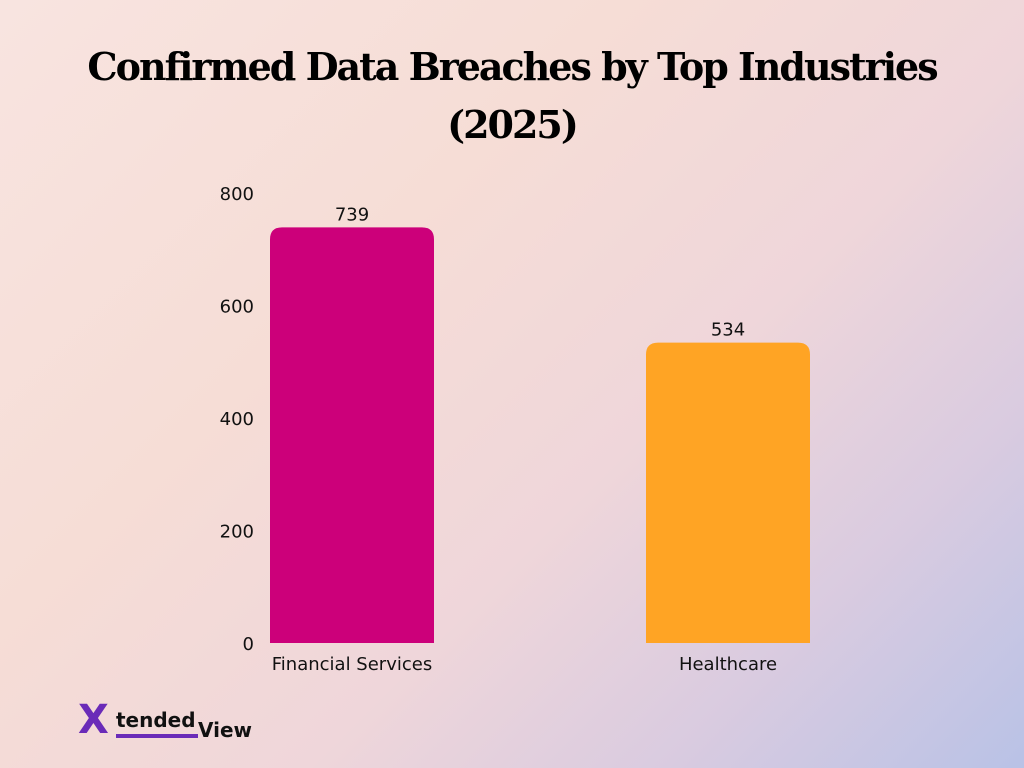 Image resolution: width=1024 pixels, height=768 pixels. Describe the element at coordinates (157, 736) in the screenshot. I see `logo-underline` at that location.